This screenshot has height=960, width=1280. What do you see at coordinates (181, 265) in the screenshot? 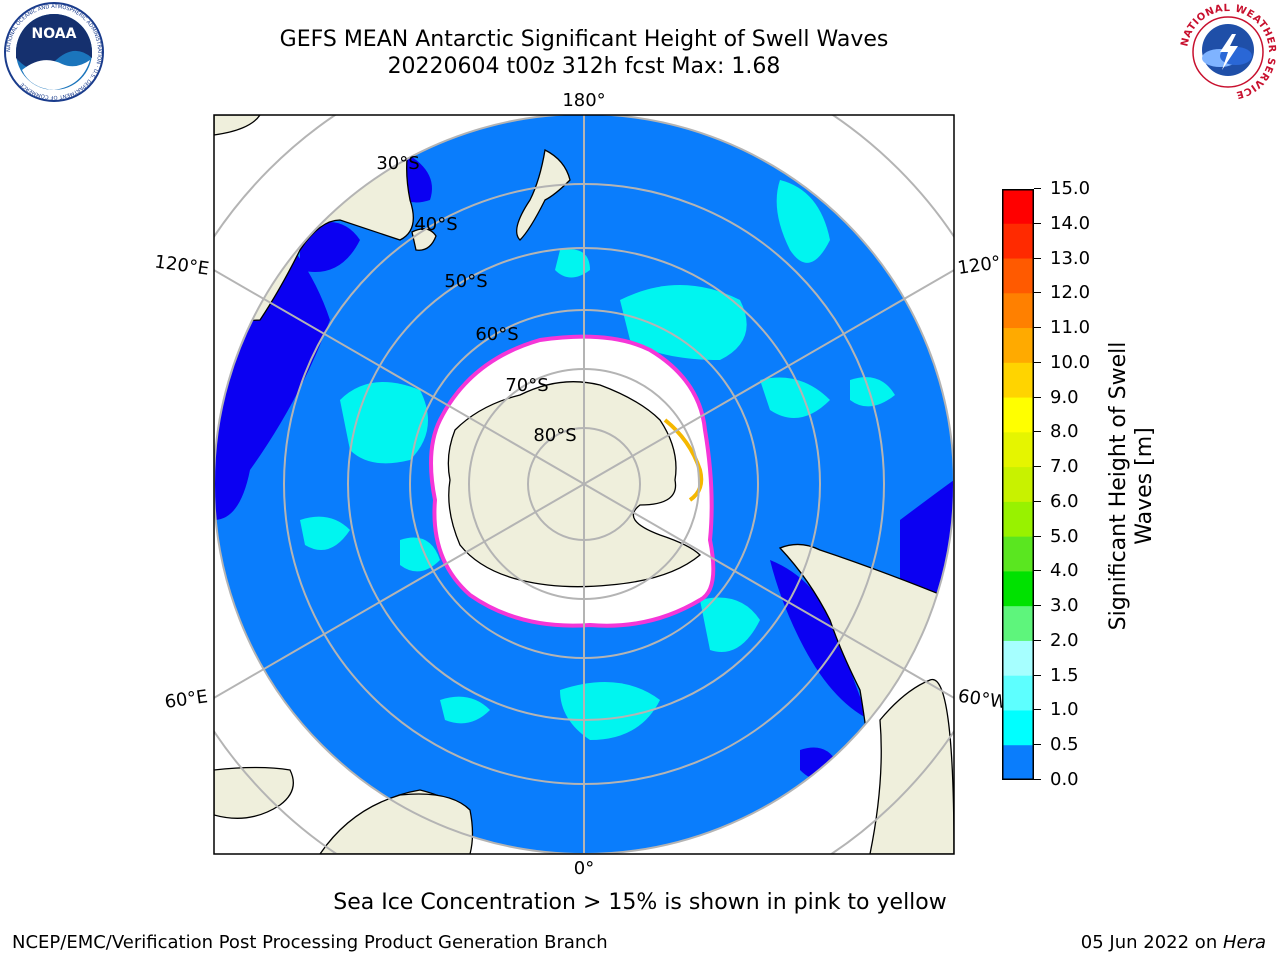
I see `lon-label-120e: 120°E` at bounding box center [181, 265].